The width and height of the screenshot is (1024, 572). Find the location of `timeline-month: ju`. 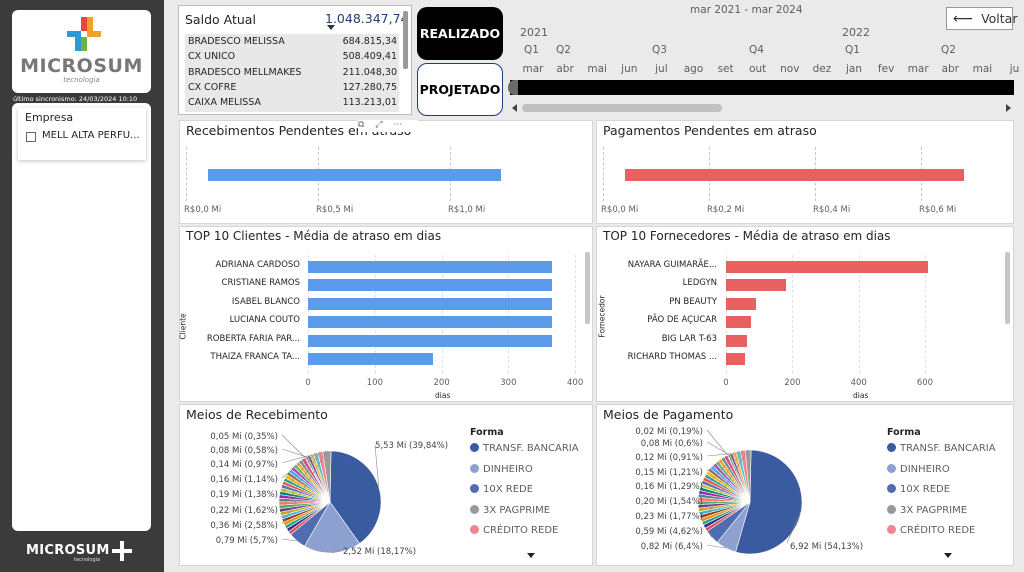

timeline-month: ju is located at coordinates (1014, 69).